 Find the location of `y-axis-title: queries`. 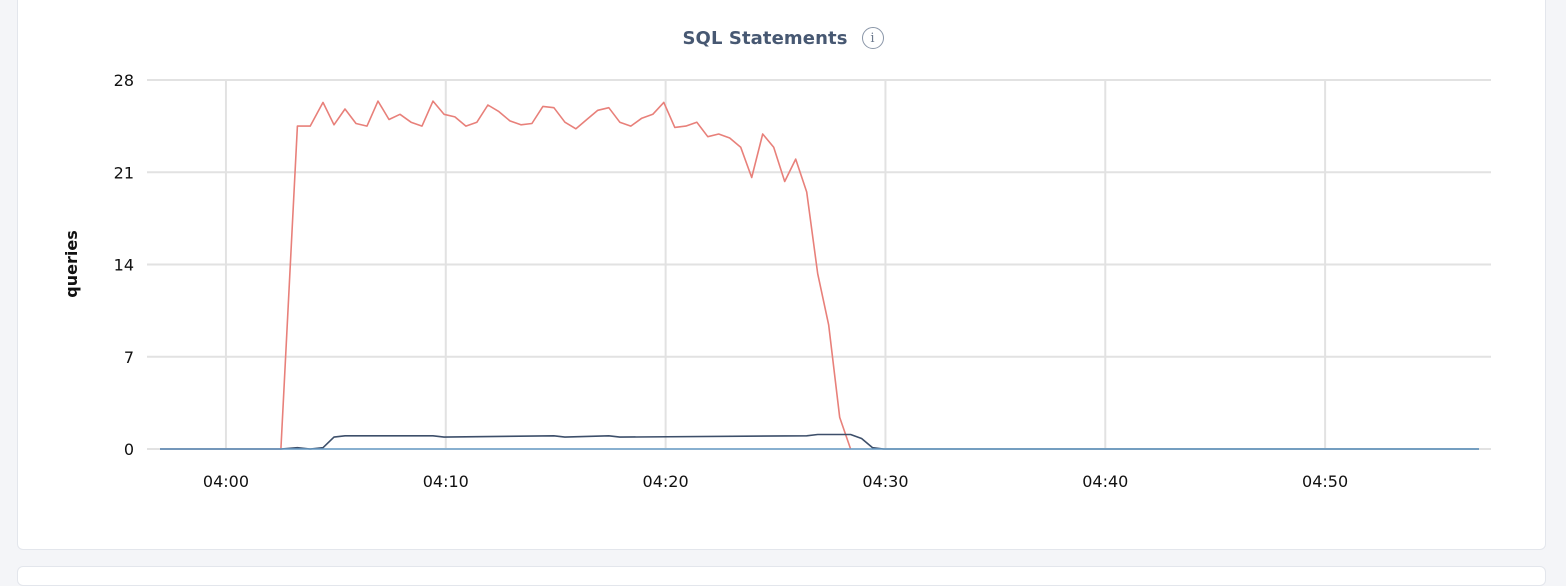

y-axis-title: queries is located at coordinates (71, 263).